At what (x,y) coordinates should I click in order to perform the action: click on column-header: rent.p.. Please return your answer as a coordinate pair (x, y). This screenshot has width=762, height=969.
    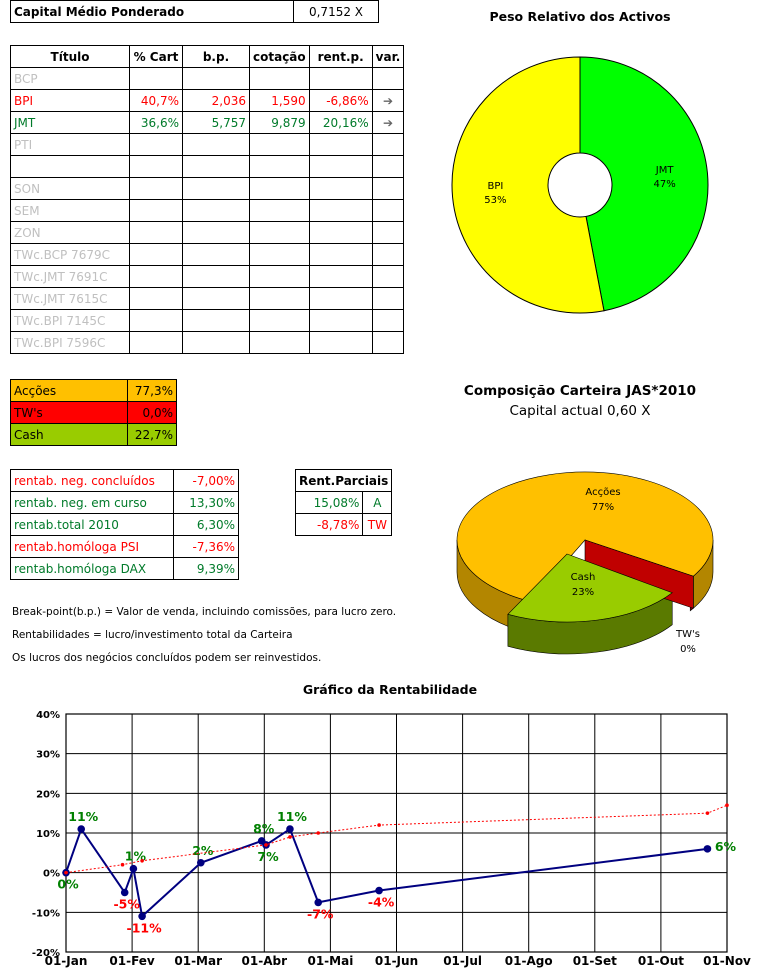
    Looking at the image, I should click on (340, 56).